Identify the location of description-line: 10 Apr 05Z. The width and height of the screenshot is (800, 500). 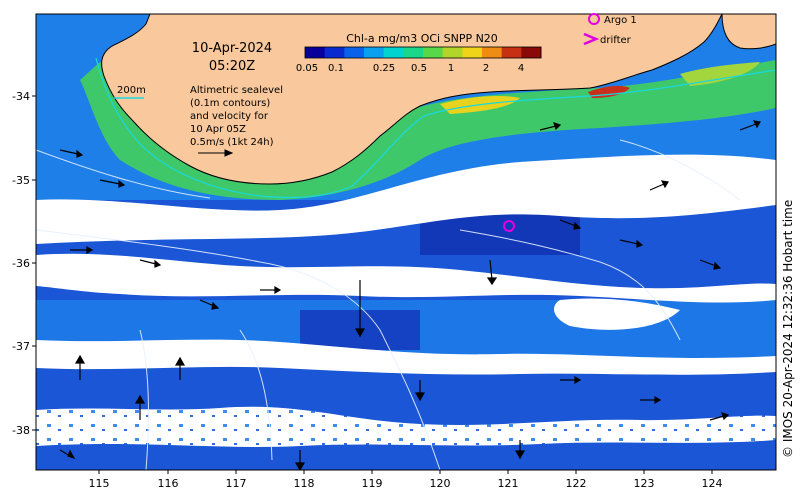
(218, 129).